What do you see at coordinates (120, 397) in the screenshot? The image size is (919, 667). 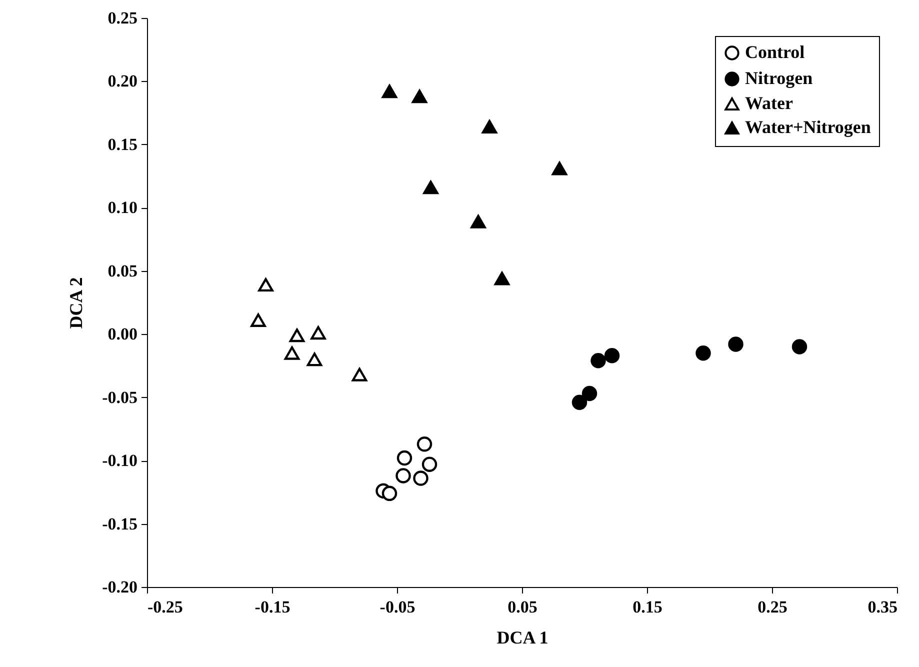 I see `y-tick-label: -0.05` at bounding box center [120, 397].